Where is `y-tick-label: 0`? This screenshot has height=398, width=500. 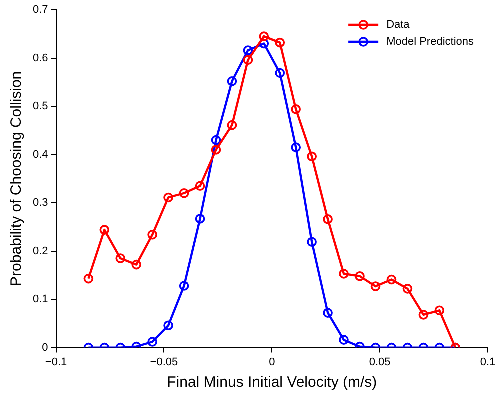
y-tick-label: 0 is located at coordinates (45, 348).